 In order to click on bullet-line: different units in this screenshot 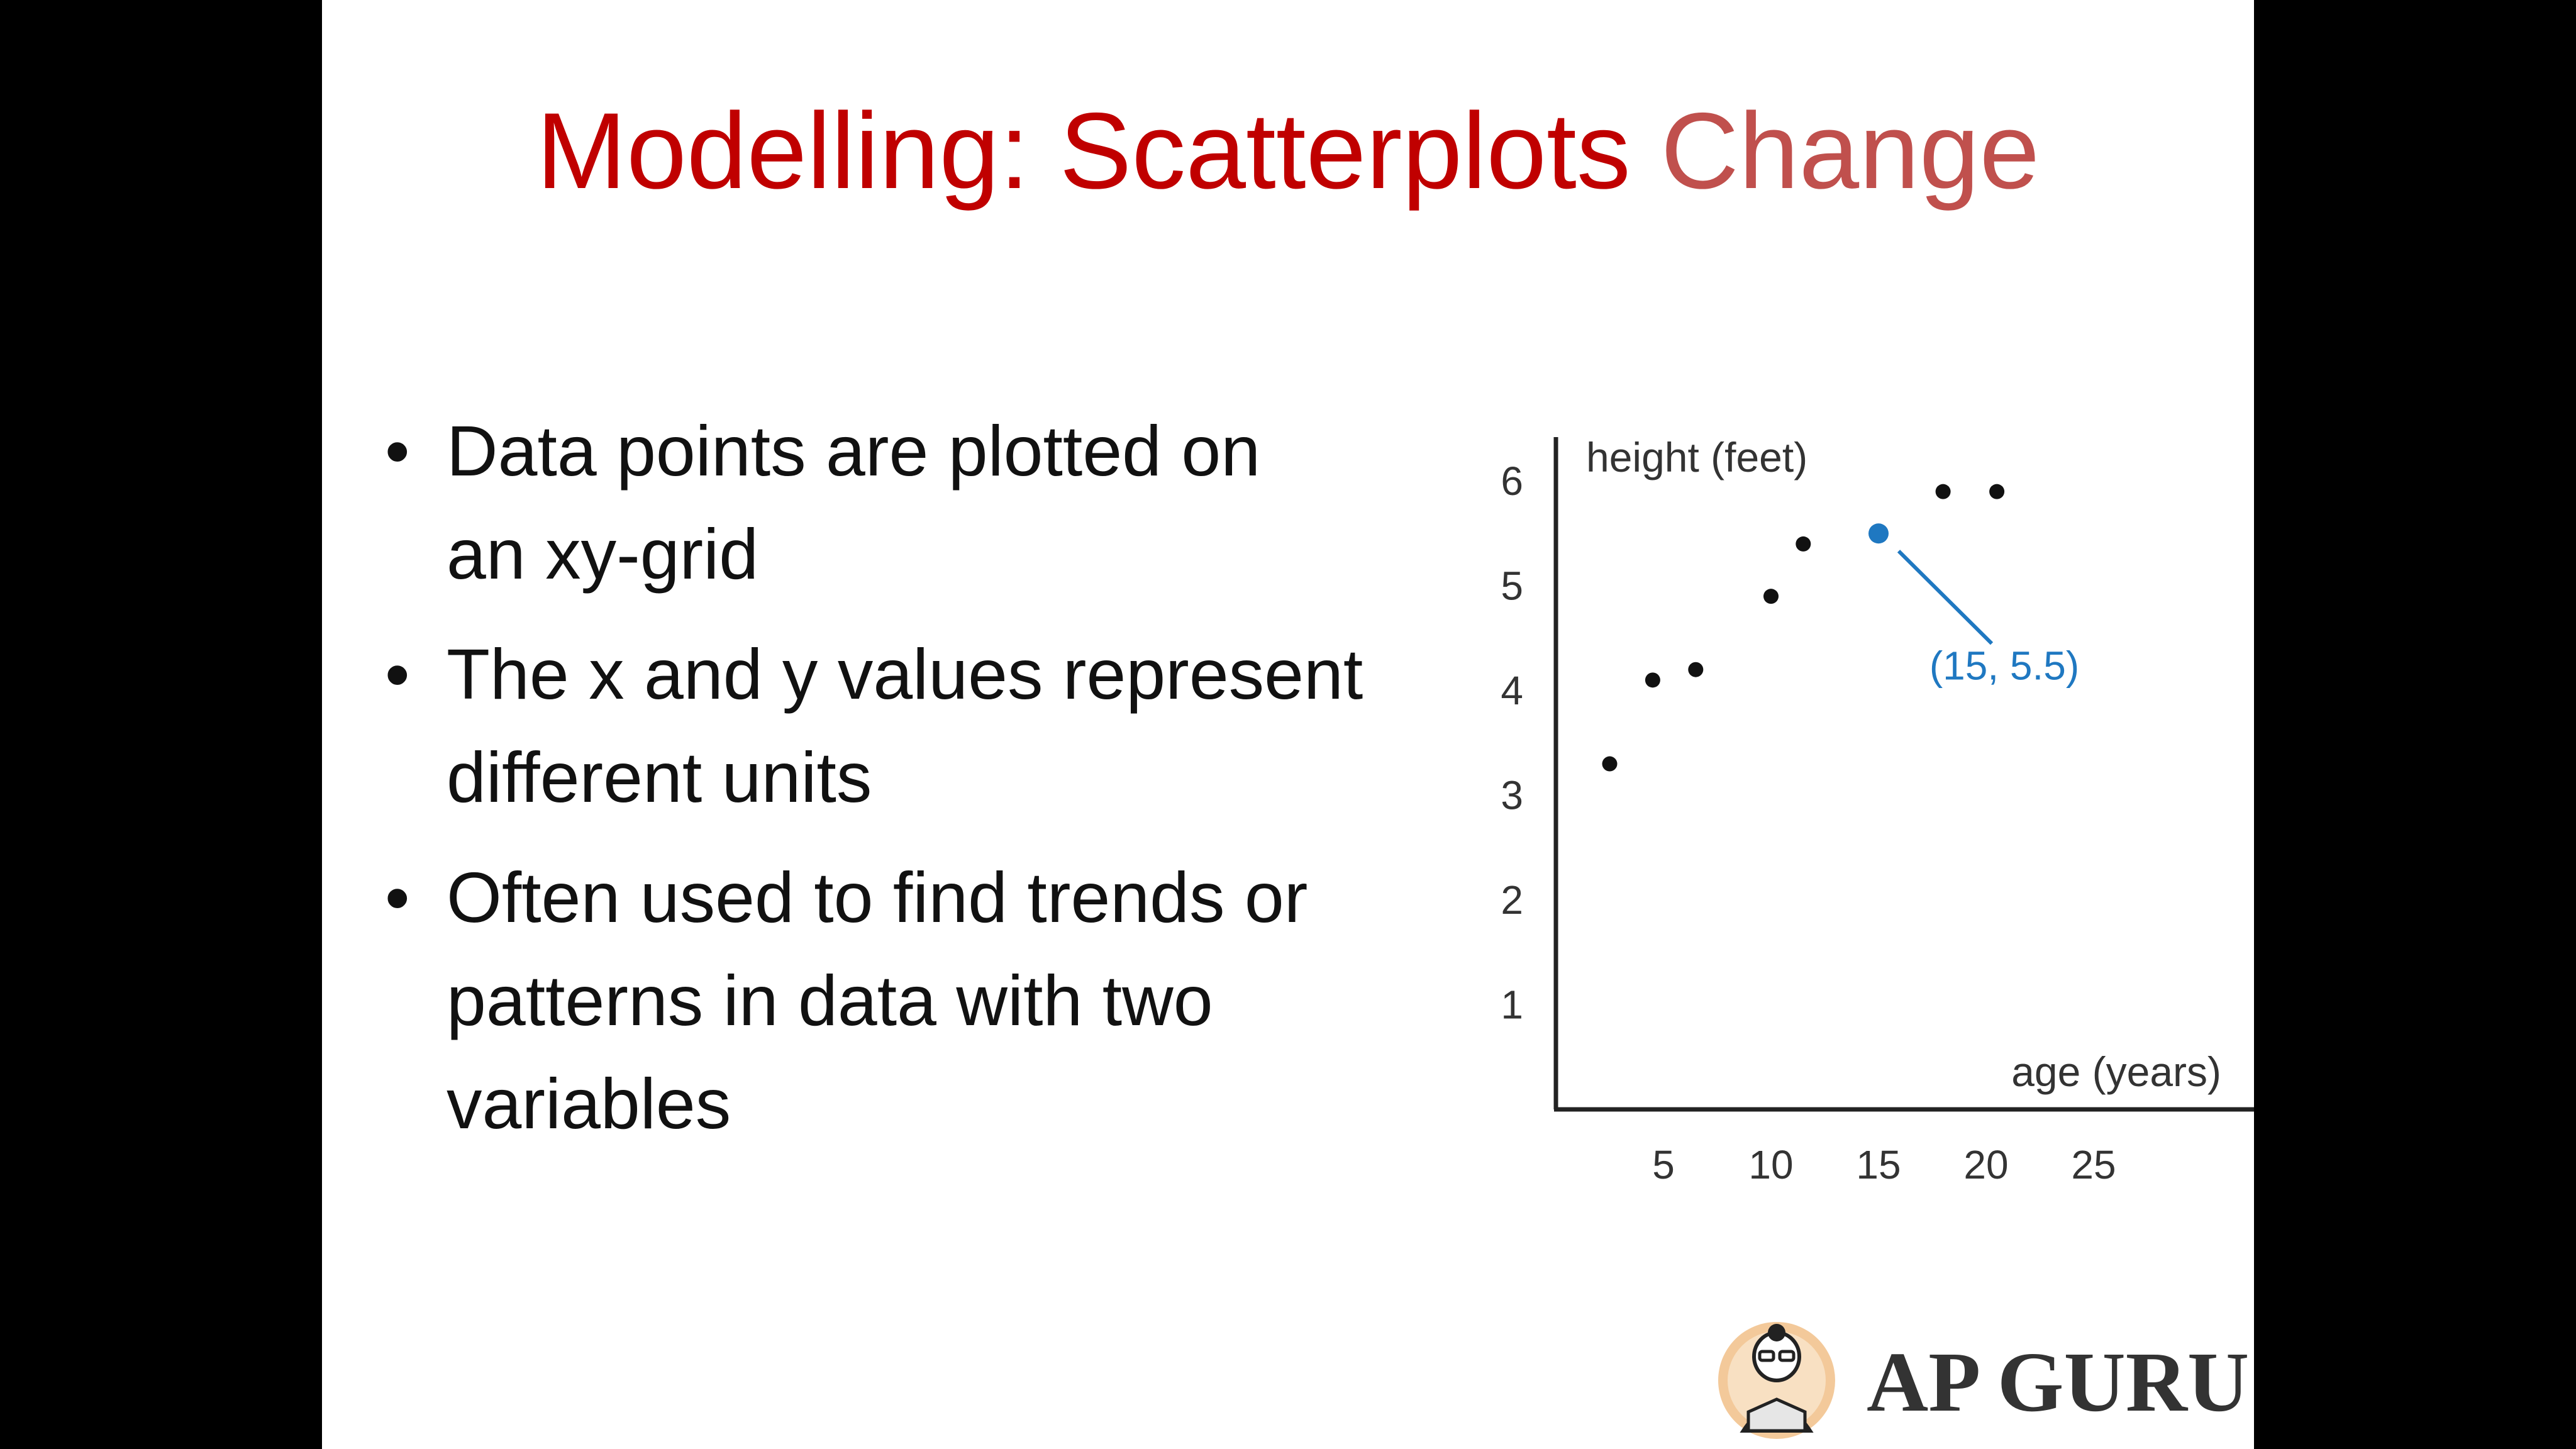, I will do `click(659, 777)`.